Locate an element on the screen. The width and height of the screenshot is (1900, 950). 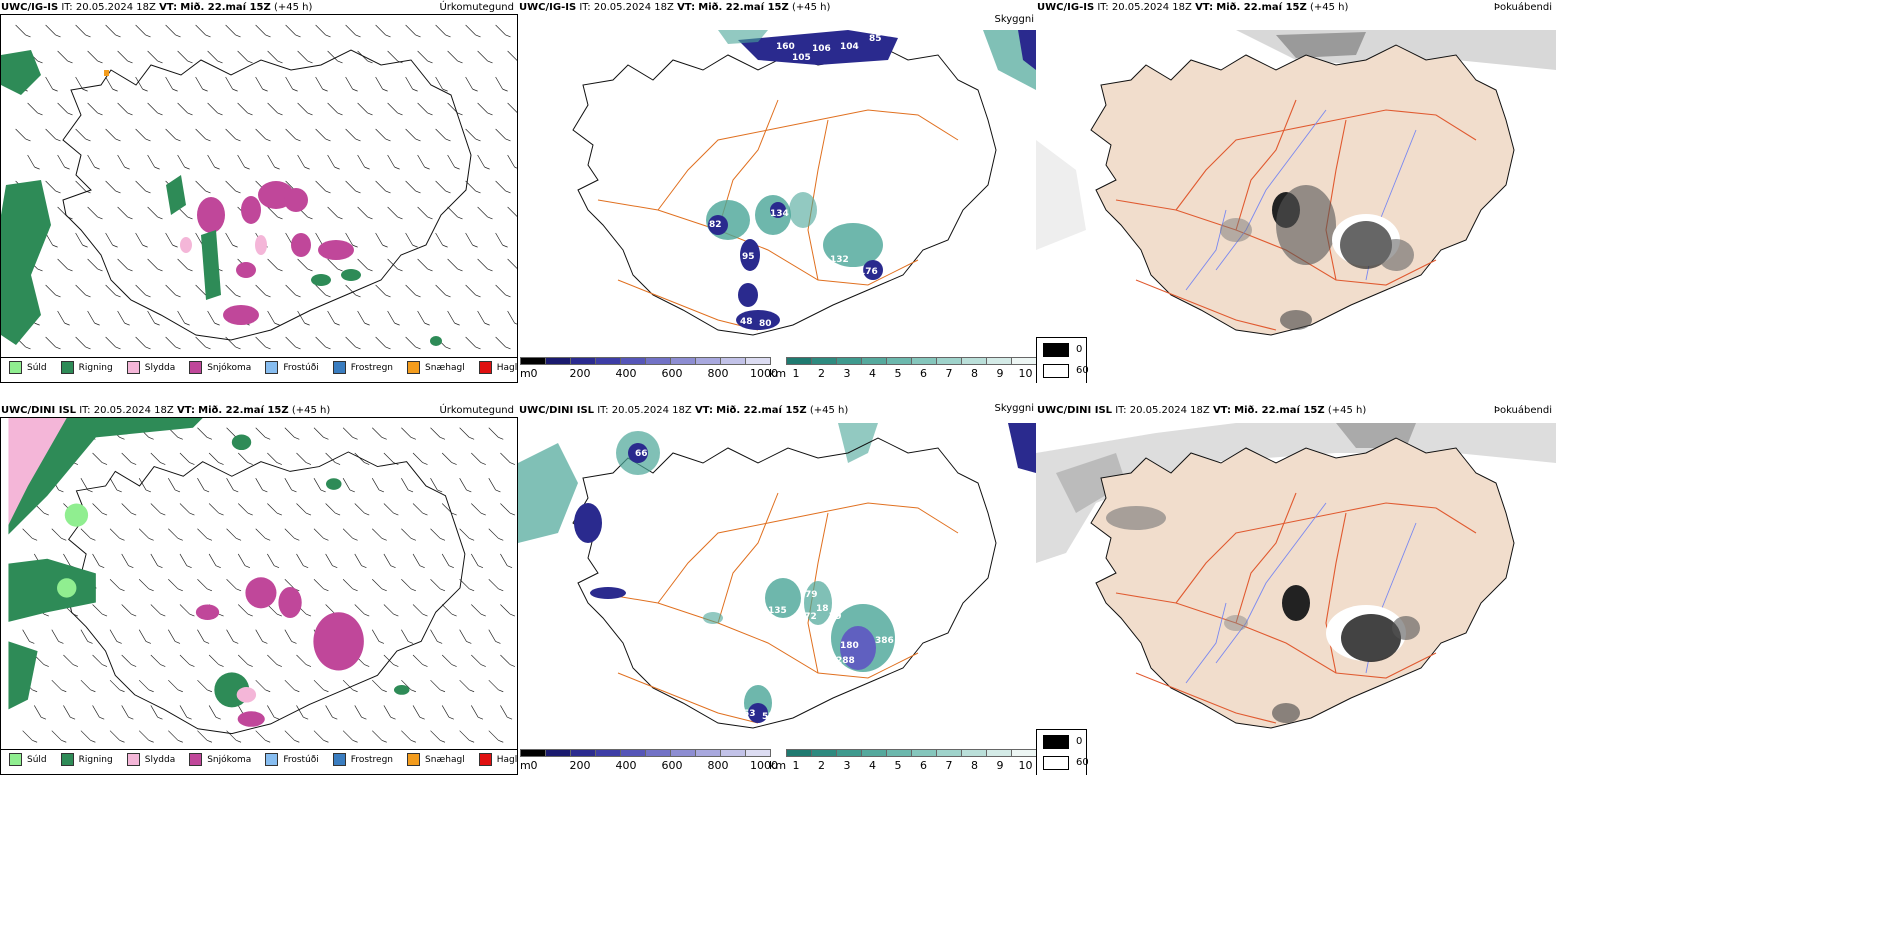
legend-item: Slydda is located at coordinates (150, 367).